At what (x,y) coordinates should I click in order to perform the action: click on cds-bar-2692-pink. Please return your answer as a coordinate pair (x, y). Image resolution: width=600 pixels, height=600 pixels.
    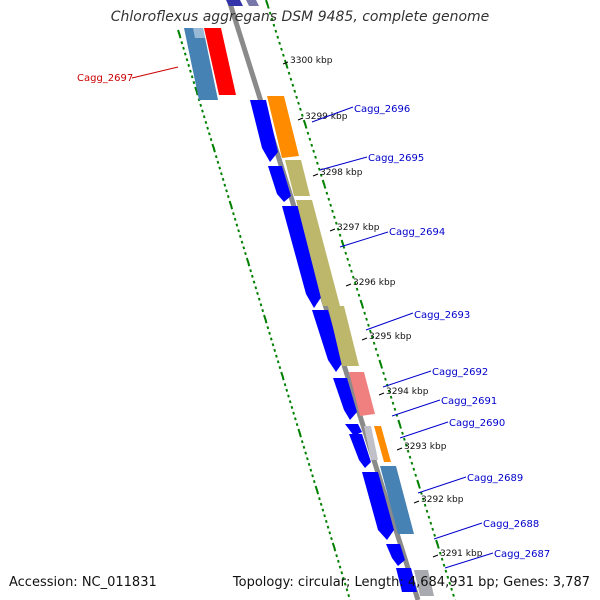
    Looking at the image, I should click on (362, 394).